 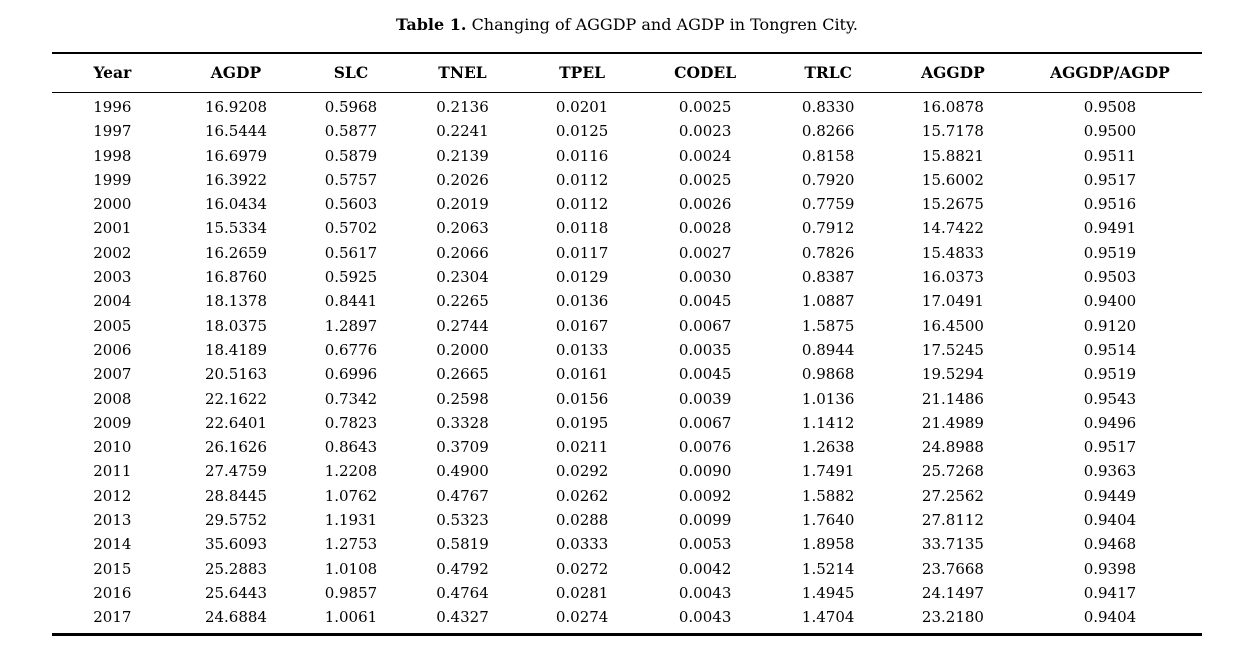 What do you see at coordinates (462, 107) in the screenshot?
I see `cell-value: 0.2136` at bounding box center [462, 107].